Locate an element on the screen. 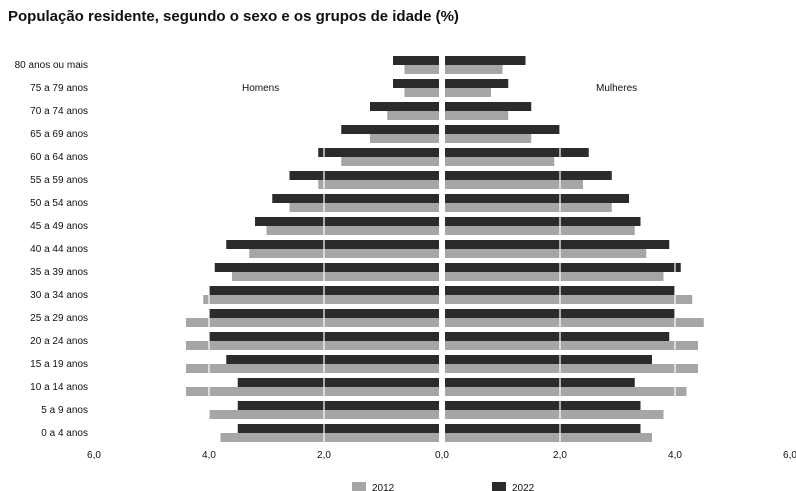 This screenshot has width=796, height=491. x-tick-label: 0,0 is located at coordinates (442, 455).